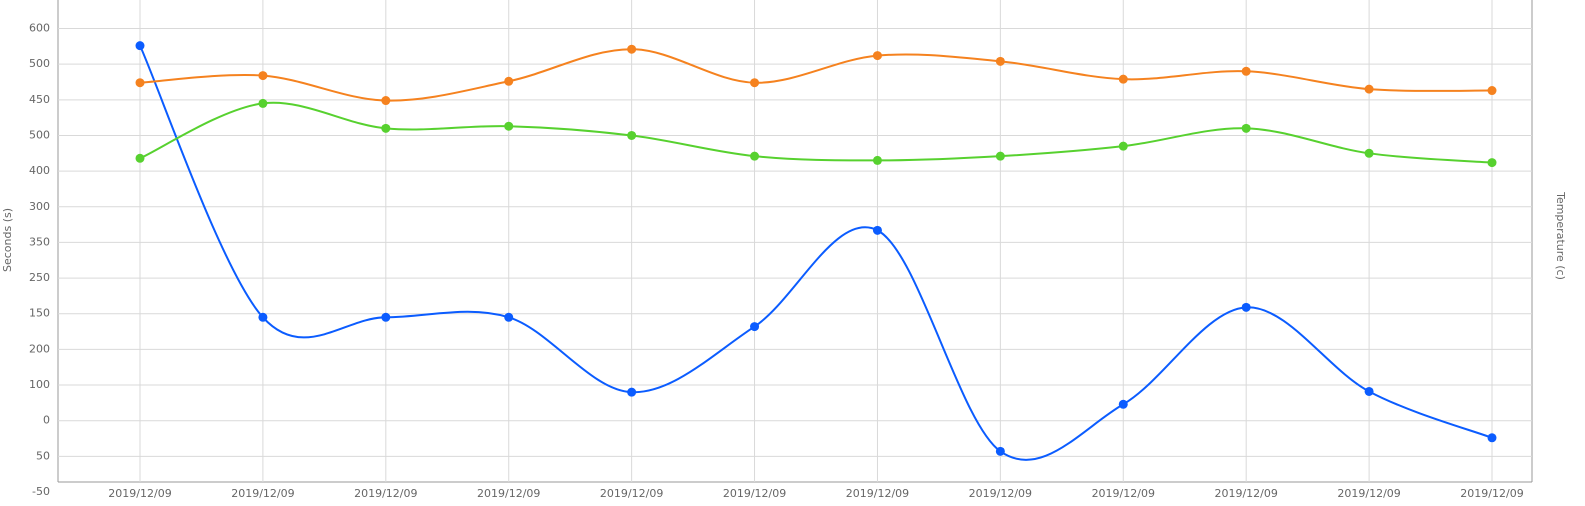 This screenshot has height=506, width=1585. Describe the element at coordinates (1560, 235) in the screenshot. I see `y2-axis-title: Temperature (c)` at that location.